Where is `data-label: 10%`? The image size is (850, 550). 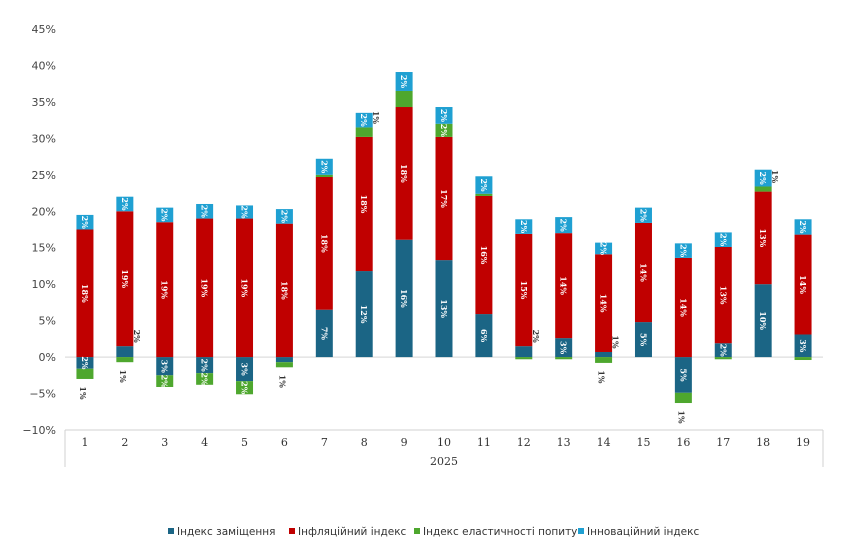
data-label: 10% is located at coordinates (763, 320).